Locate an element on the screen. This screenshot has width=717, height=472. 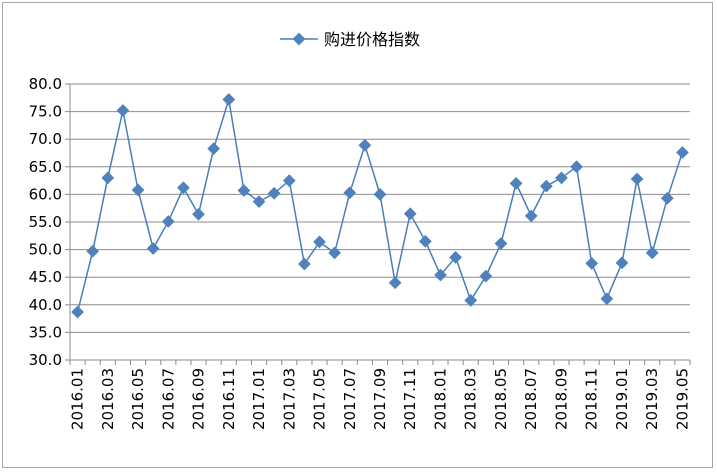
y-tick-label: 55.0 is located at coordinates (45, 222).